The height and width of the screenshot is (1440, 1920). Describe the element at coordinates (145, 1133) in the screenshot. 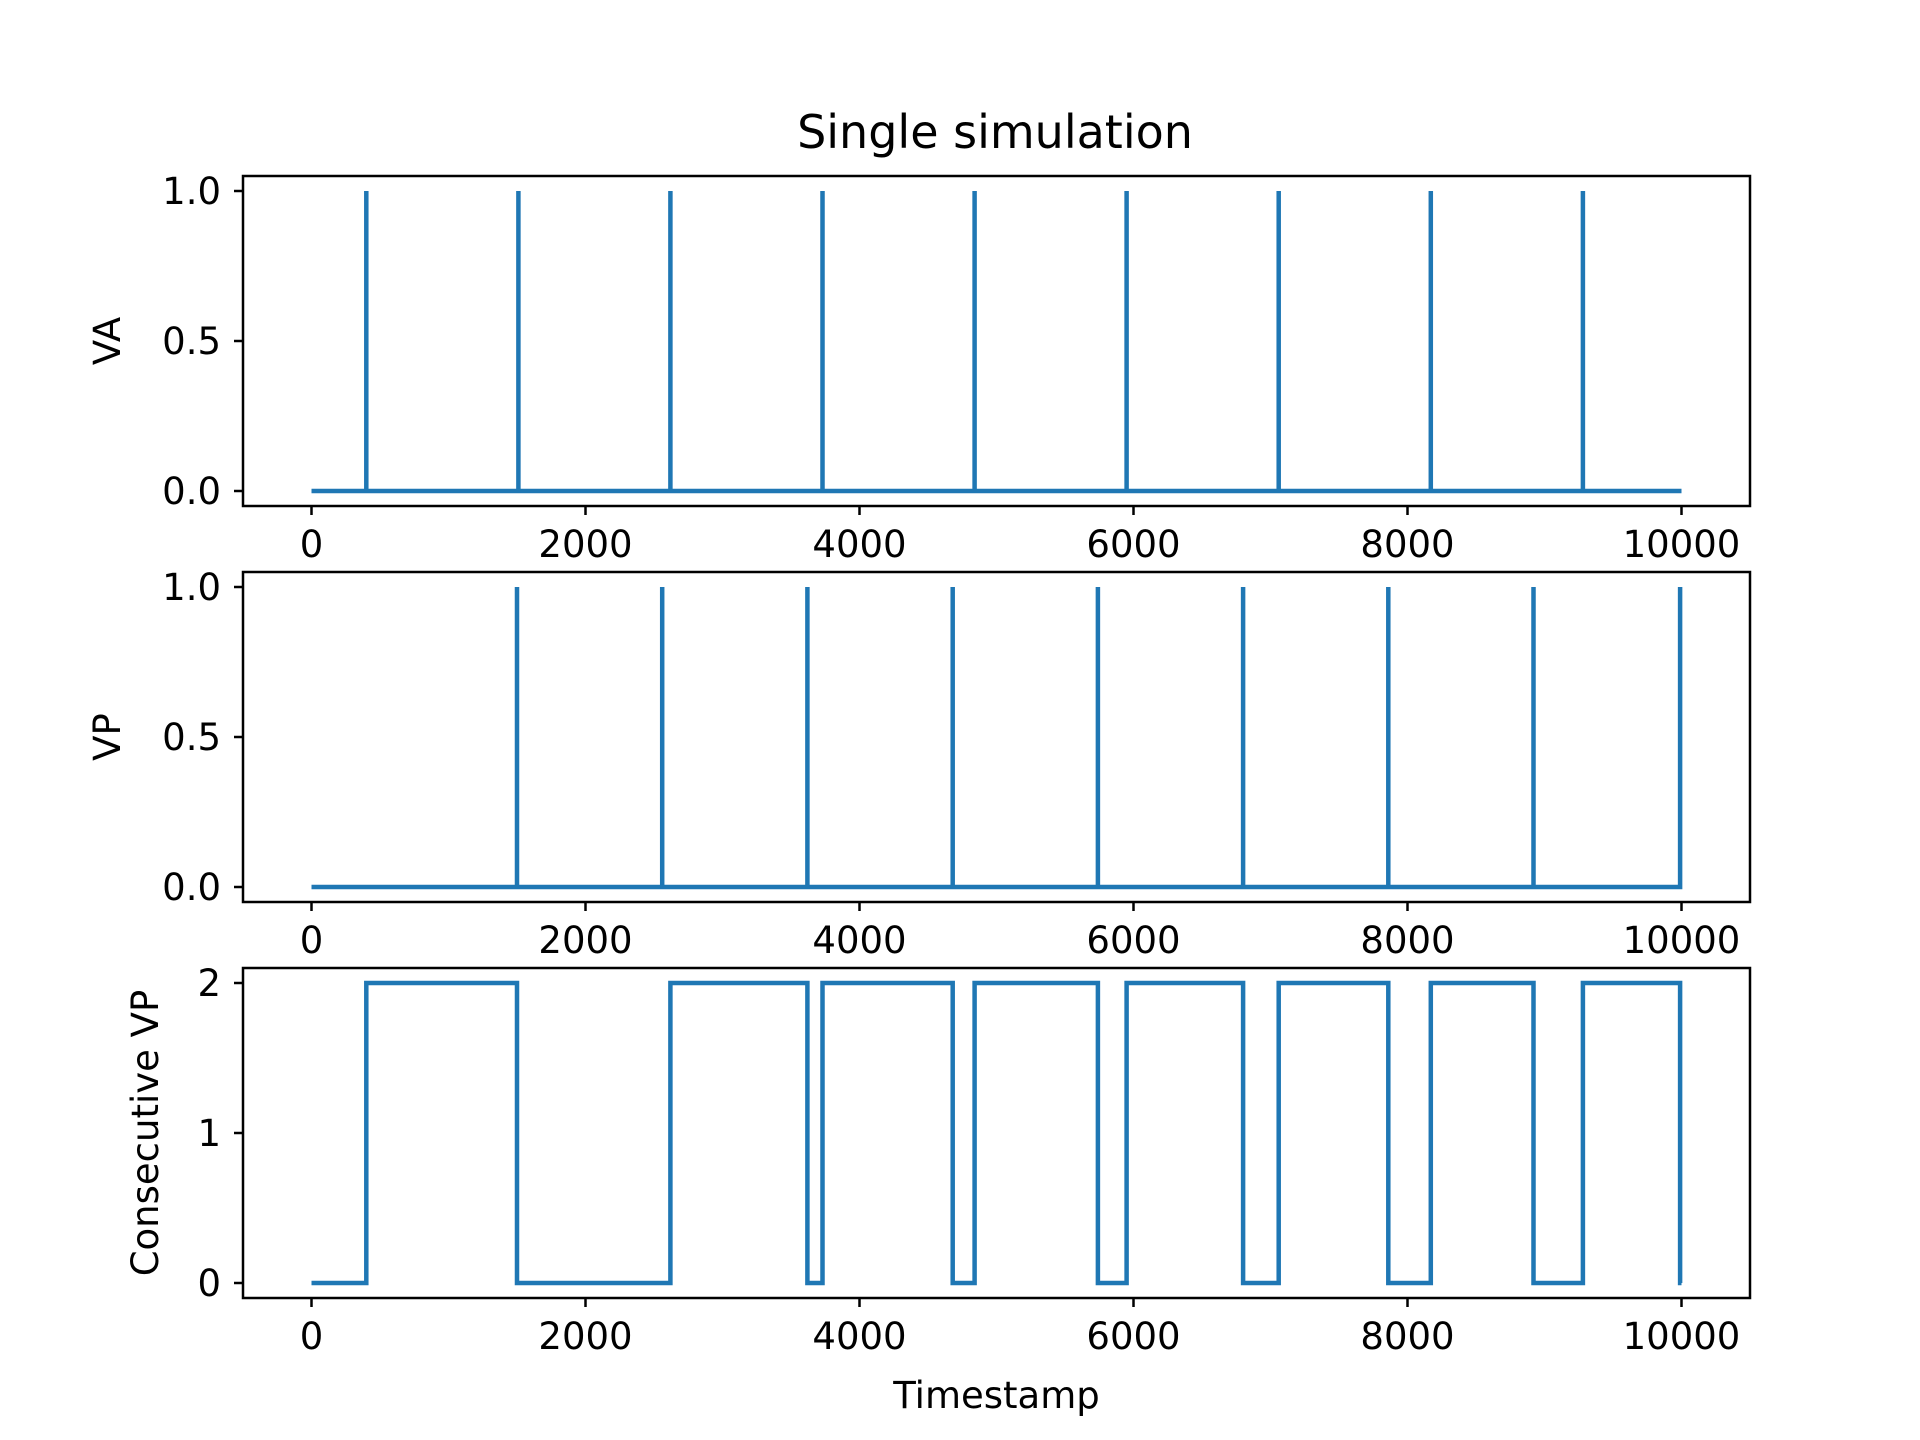

I see `y-axis-label: Consecutive VP` at that location.